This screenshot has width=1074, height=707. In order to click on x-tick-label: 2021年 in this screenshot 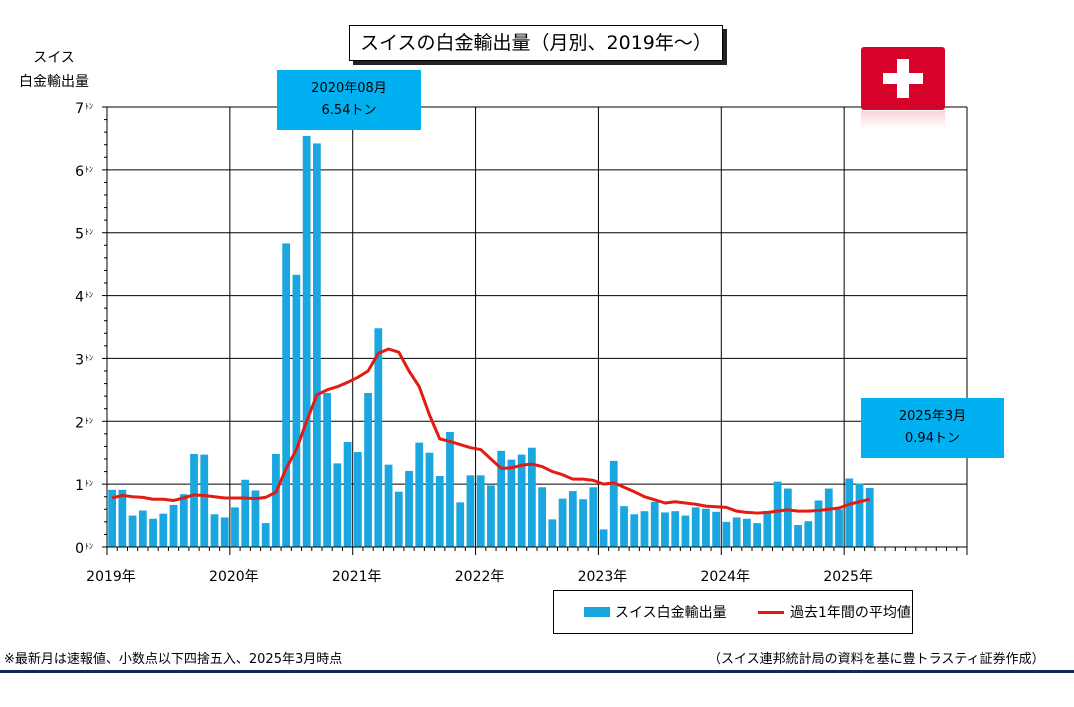, I will do `click(357, 577)`.